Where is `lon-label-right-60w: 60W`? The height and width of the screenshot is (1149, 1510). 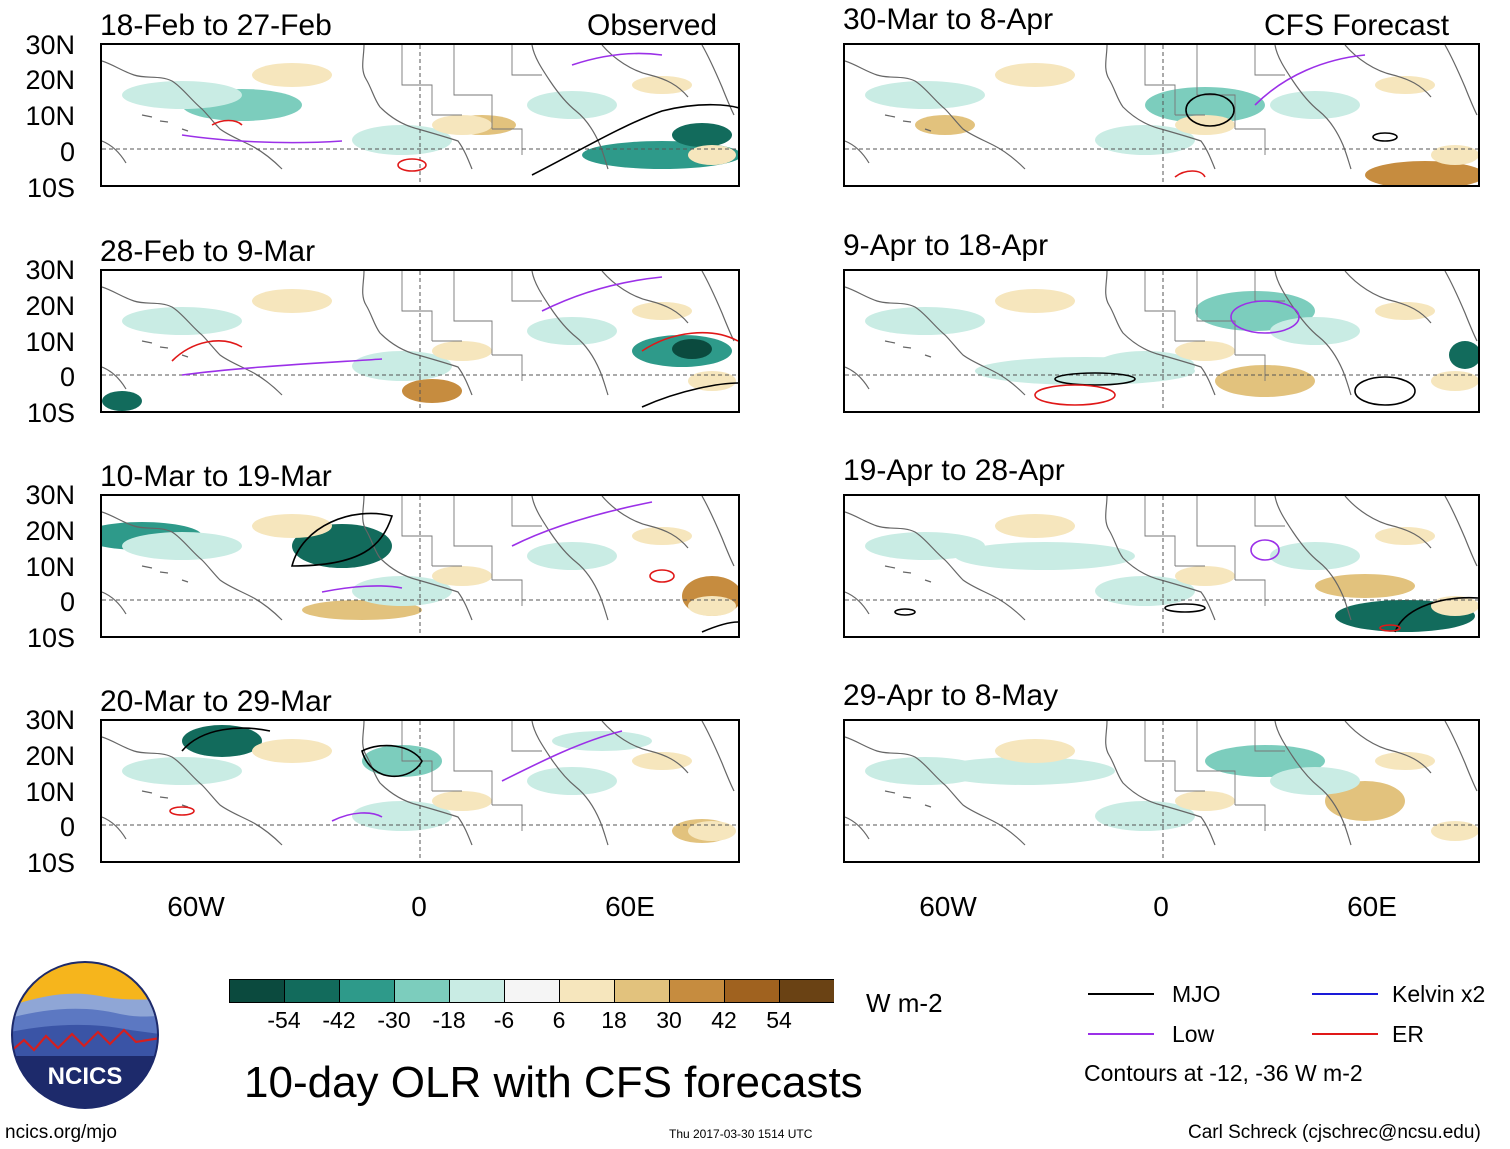 lon-label-right-60w: 60W is located at coordinates (948, 906).